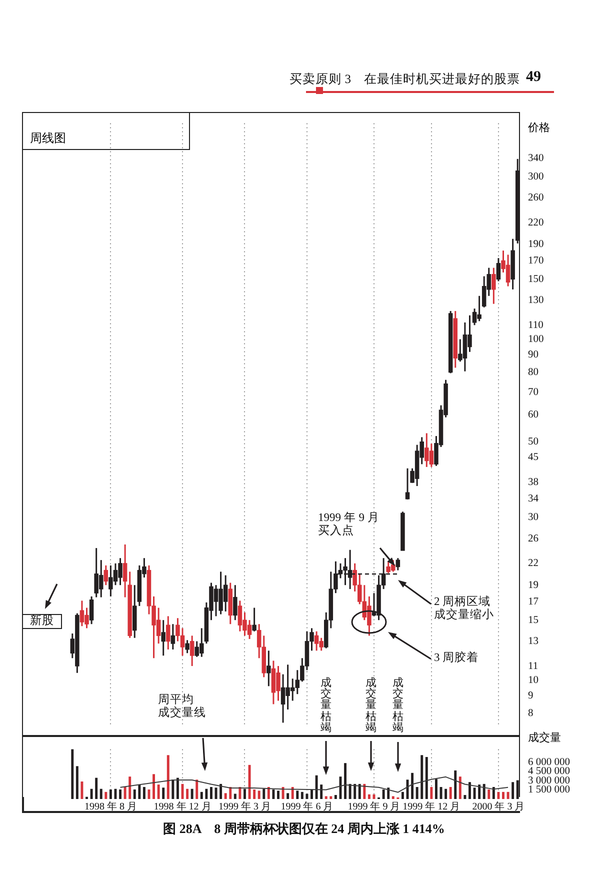 The image size is (608, 885). Describe the element at coordinates (536, 300) in the screenshot. I see `y-tick-label: 130` at that location.